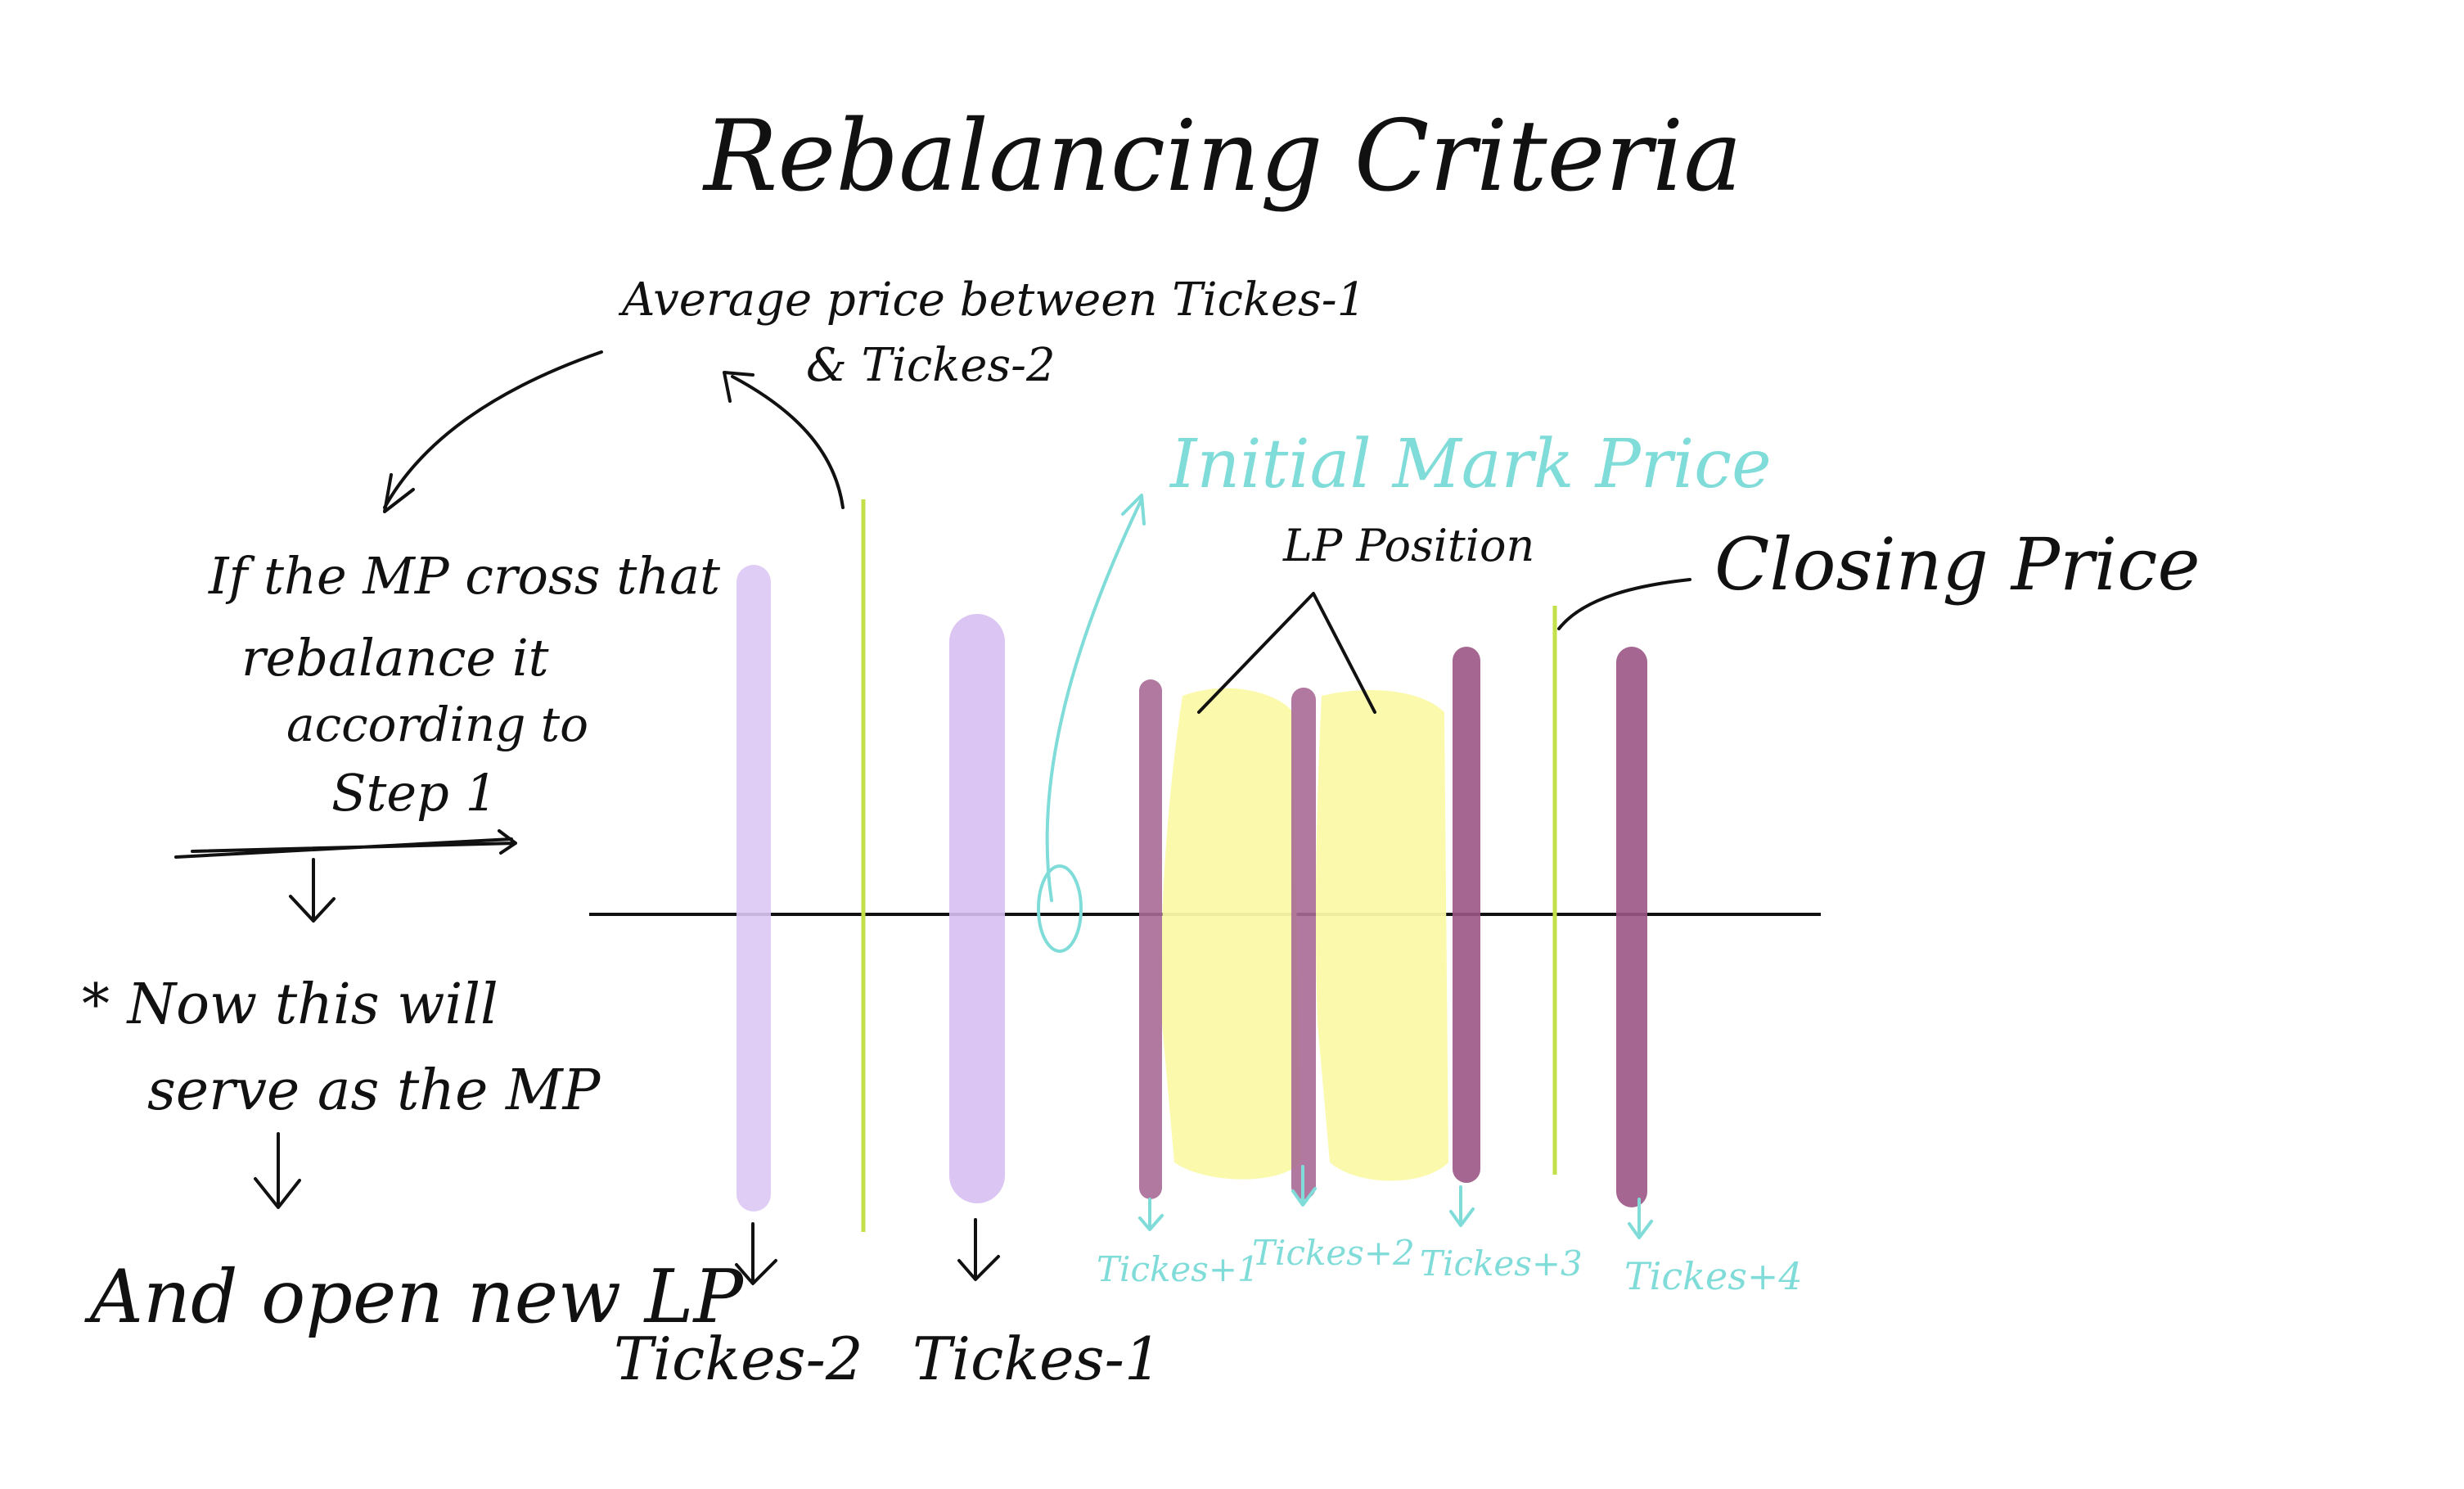  What do you see at coordinates (493, 429) in the screenshot?
I see `curved-arrow-to-notes` at bounding box center [493, 429].